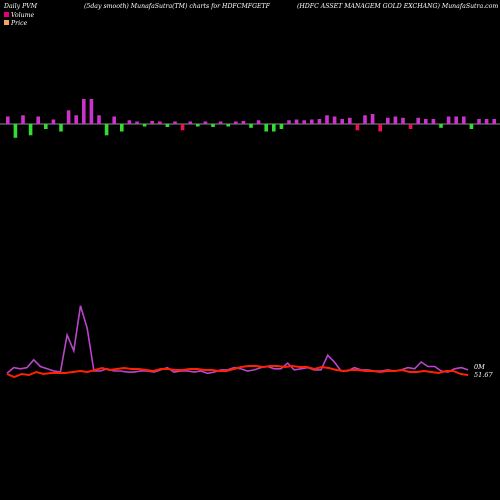 This screenshot has width=500, height=500. I want to click on legend-price-label: Price, so click(19, 23).